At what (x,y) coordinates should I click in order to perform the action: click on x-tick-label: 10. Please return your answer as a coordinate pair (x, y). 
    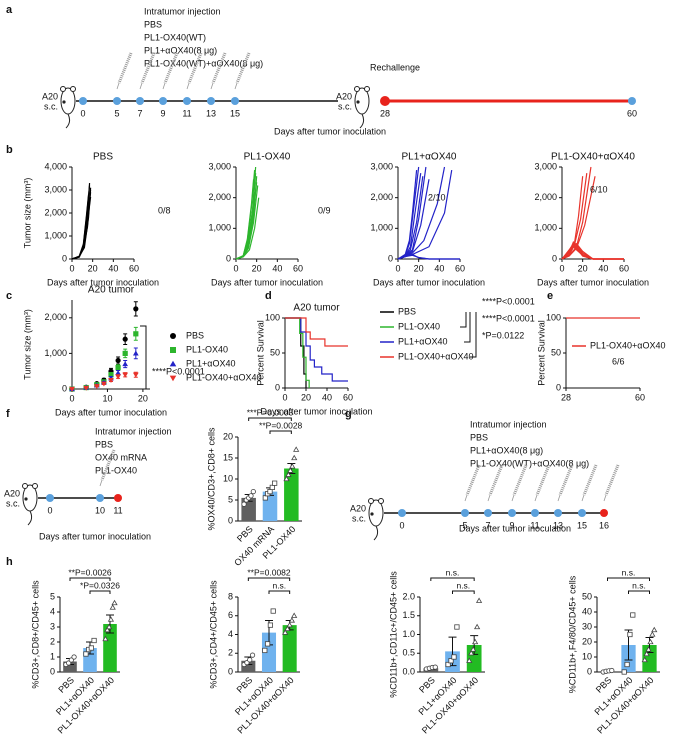
    Looking at the image, I should click on (107, 398).